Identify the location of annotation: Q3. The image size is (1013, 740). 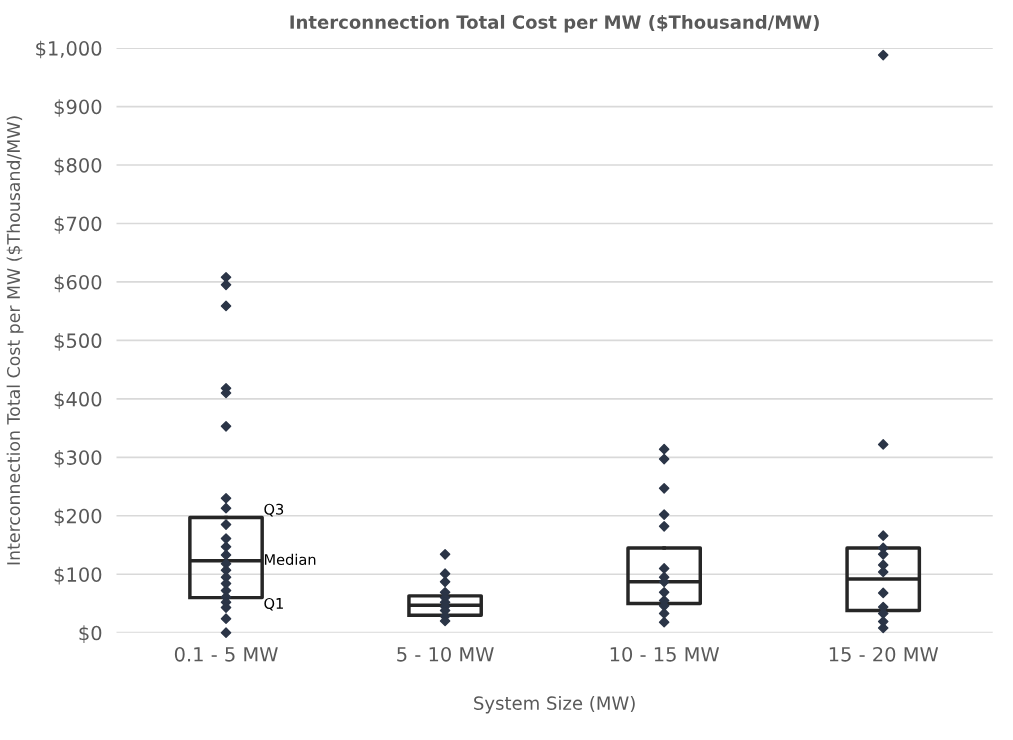
(274, 510).